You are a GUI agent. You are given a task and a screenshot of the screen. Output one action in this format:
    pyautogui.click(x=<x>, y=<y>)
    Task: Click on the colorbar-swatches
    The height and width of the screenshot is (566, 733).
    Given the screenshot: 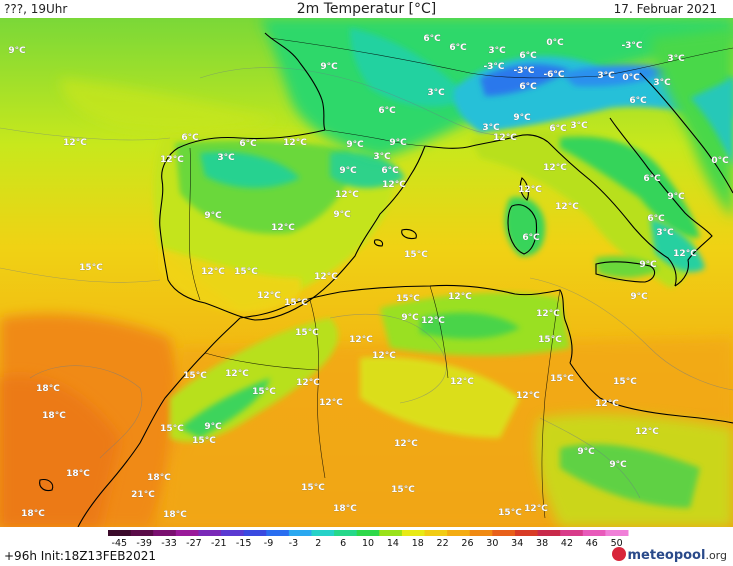 What is the action you would take?
    pyautogui.click(x=368, y=533)
    